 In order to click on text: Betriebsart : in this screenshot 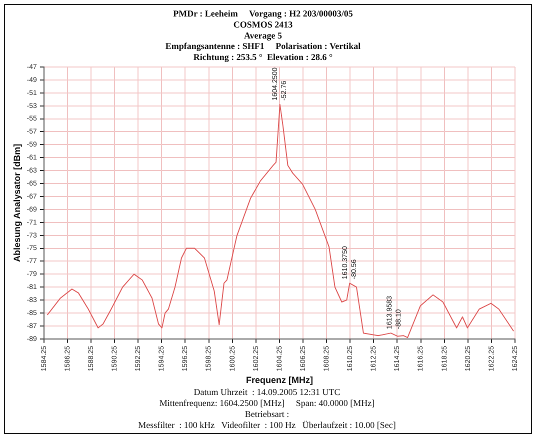, I will do `click(267, 414)`.